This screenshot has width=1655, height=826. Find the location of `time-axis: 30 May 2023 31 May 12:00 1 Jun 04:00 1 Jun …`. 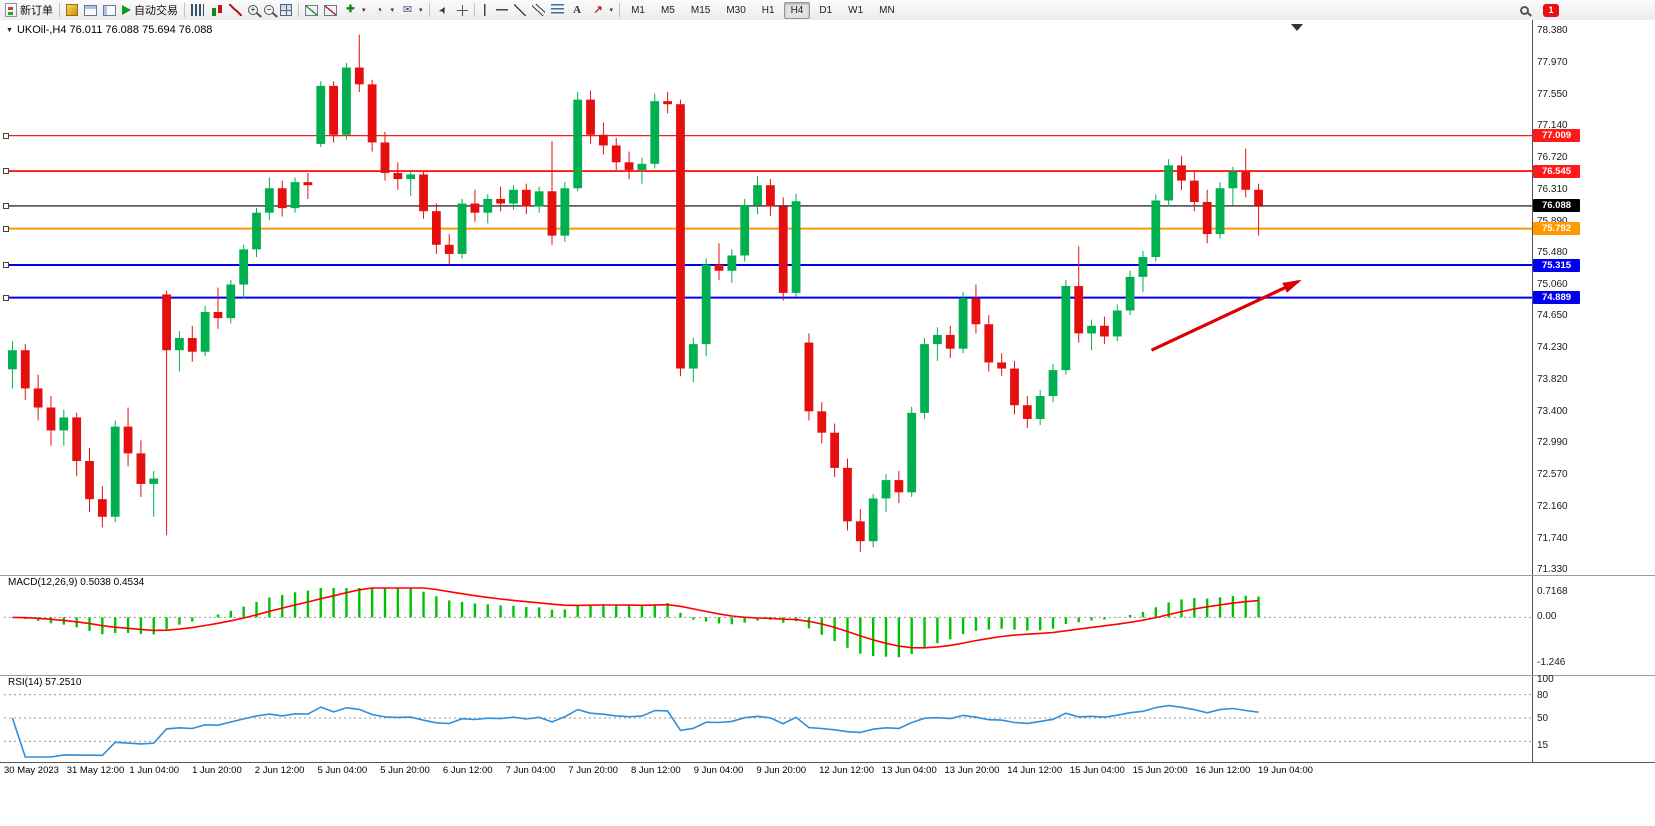

time-axis: 30 May 2023 31 May 12:00 1 Jun 04:00 1 Jun … is located at coordinates (766, 772).